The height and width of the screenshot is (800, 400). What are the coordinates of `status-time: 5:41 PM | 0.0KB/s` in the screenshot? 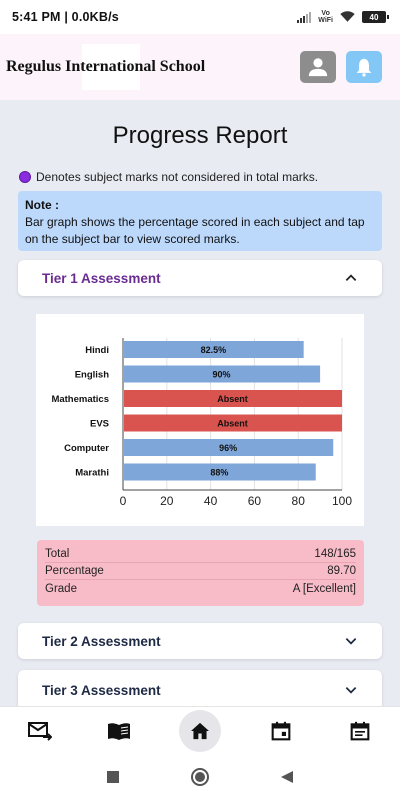 It's located at (65, 17).